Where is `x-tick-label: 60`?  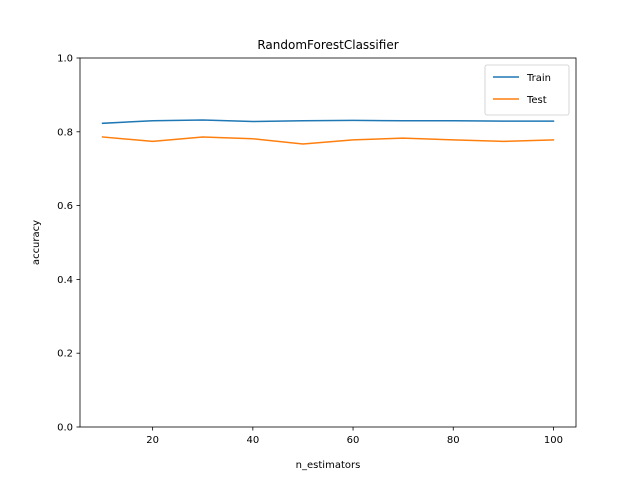
x-tick-label: 60 is located at coordinates (353, 440).